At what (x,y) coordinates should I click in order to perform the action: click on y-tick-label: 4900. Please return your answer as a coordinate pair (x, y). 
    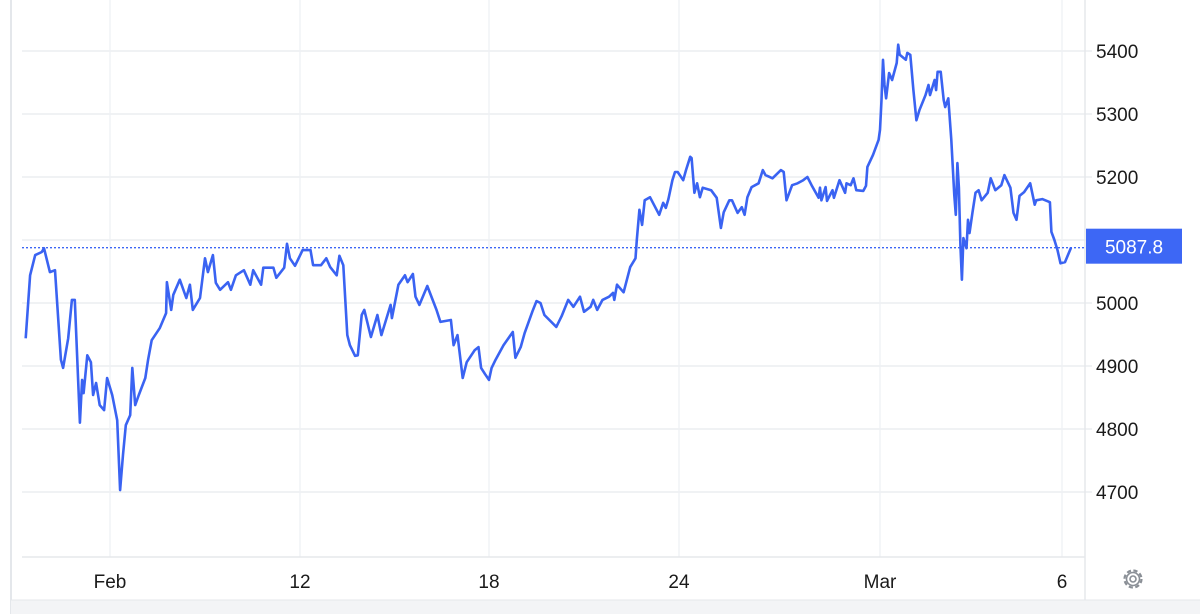
    Looking at the image, I should click on (1117, 367).